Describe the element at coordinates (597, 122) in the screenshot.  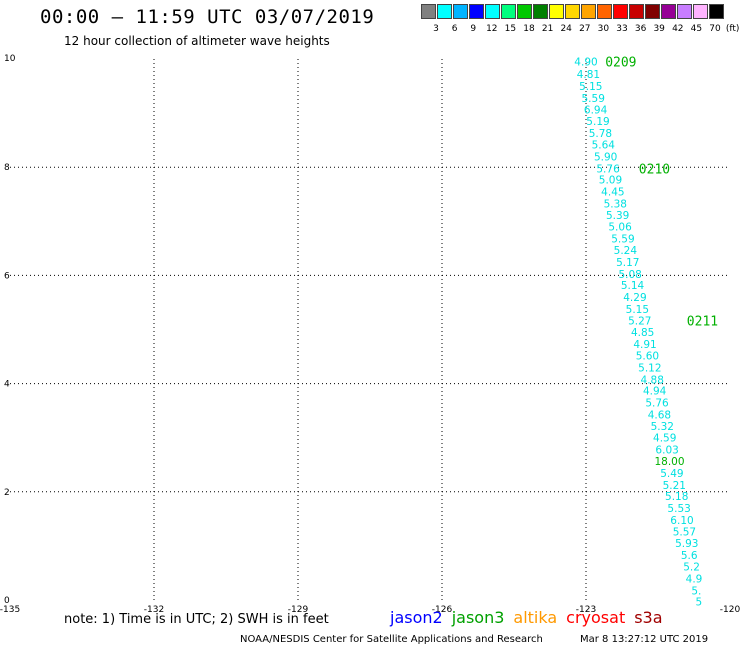
I see `wave-height-value: 5.19` at that location.